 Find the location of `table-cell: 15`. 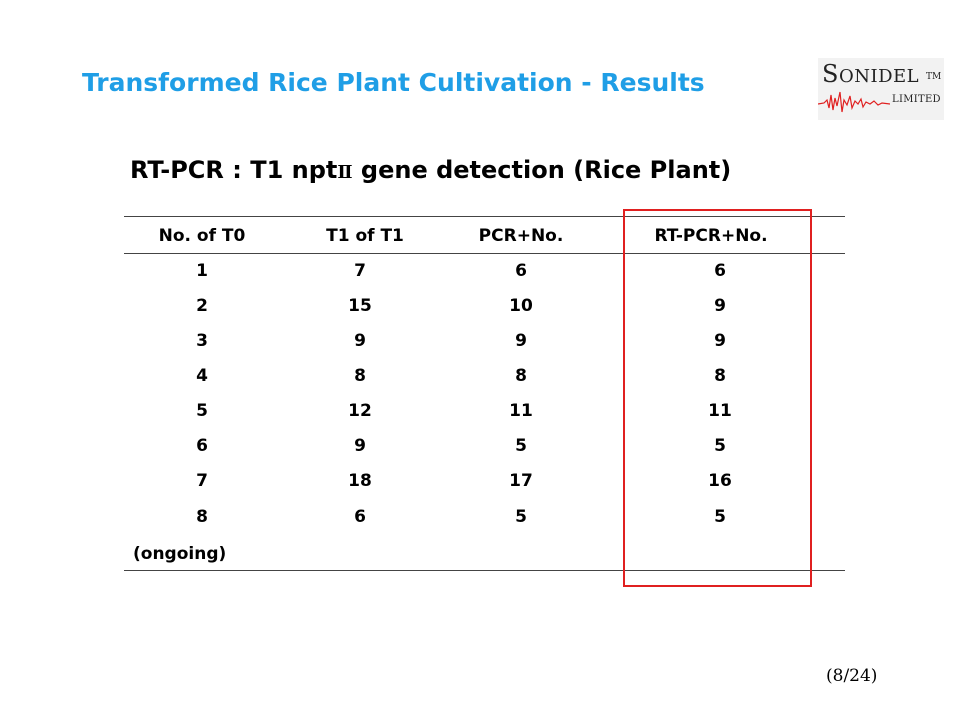

table-cell: 15 is located at coordinates (360, 306).